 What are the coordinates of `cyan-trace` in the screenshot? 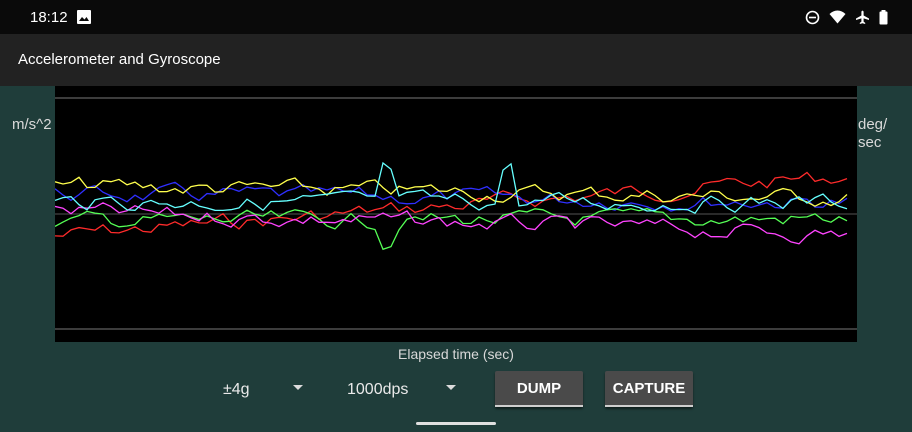 It's located at (451, 188).